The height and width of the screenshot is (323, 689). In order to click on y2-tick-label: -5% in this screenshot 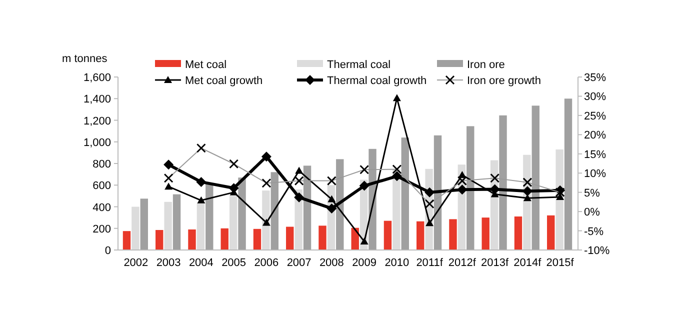, I will do `click(594, 232)`.